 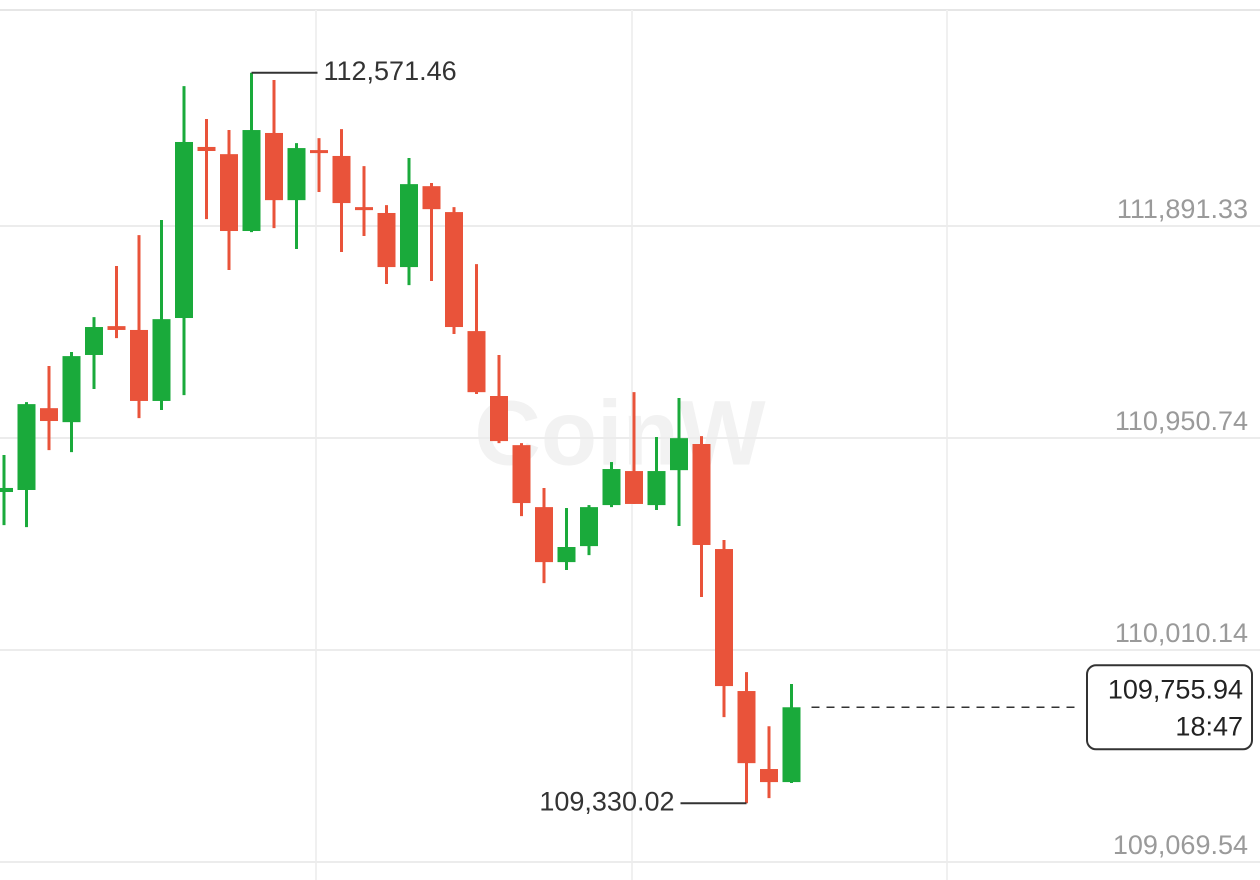 What do you see at coordinates (1169, 707) in the screenshot?
I see `last-price-box` at bounding box center [1169, 707].